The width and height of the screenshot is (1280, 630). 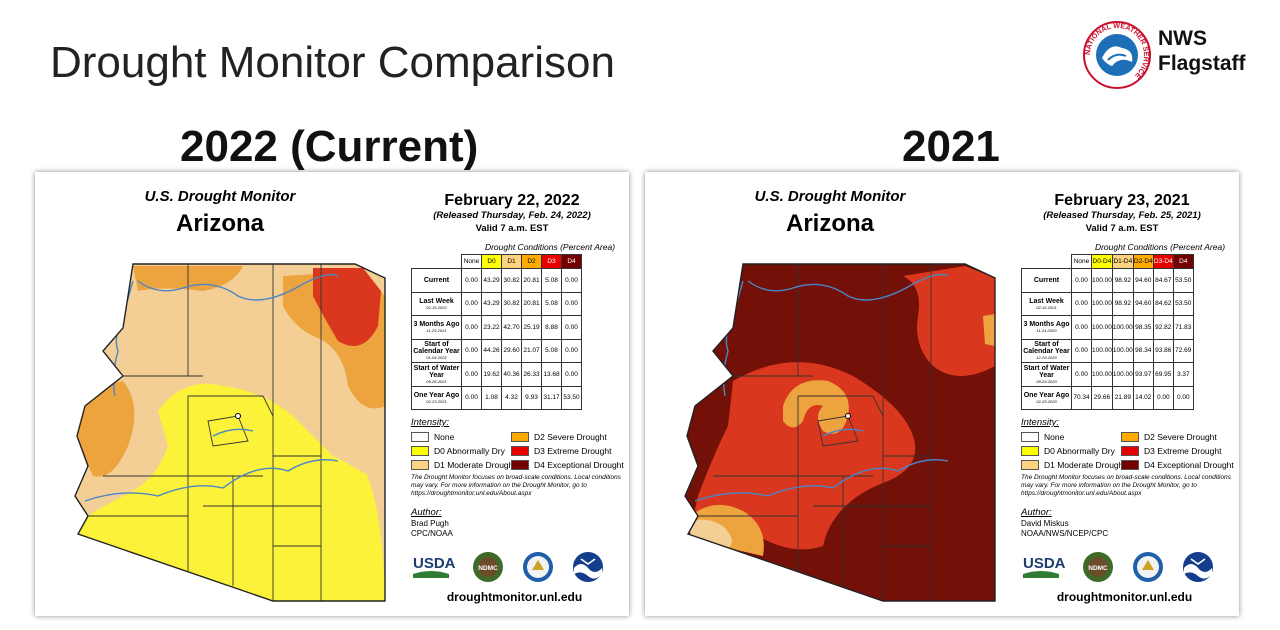 I want to click on table-cell: 69.95, so click(x=1163, y=374).